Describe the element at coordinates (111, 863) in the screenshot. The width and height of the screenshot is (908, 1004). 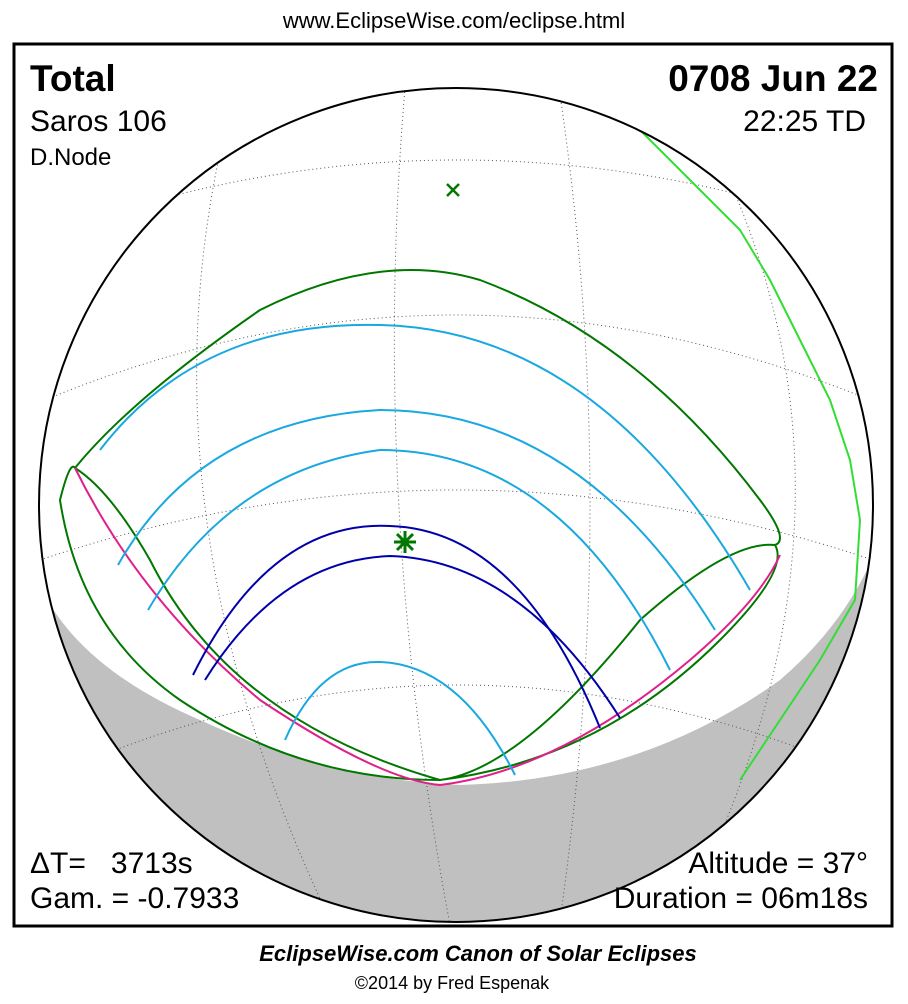
I see `delta-t: ΔT= 3713s` at that location.